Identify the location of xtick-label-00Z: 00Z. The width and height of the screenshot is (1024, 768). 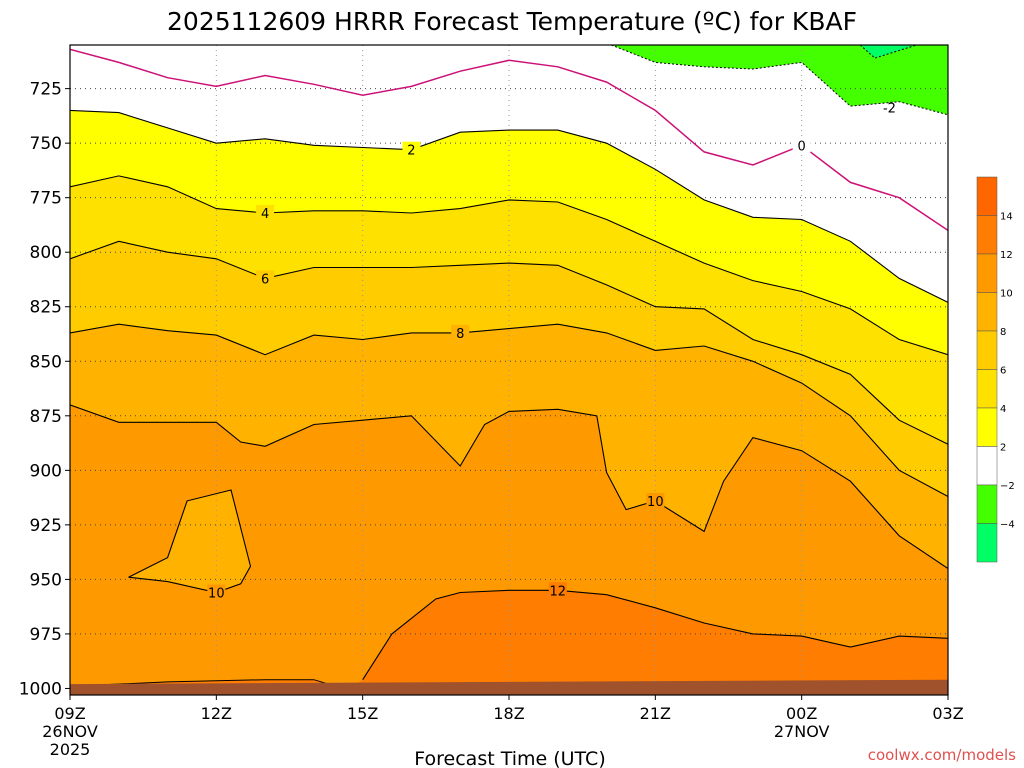
(801, 713).